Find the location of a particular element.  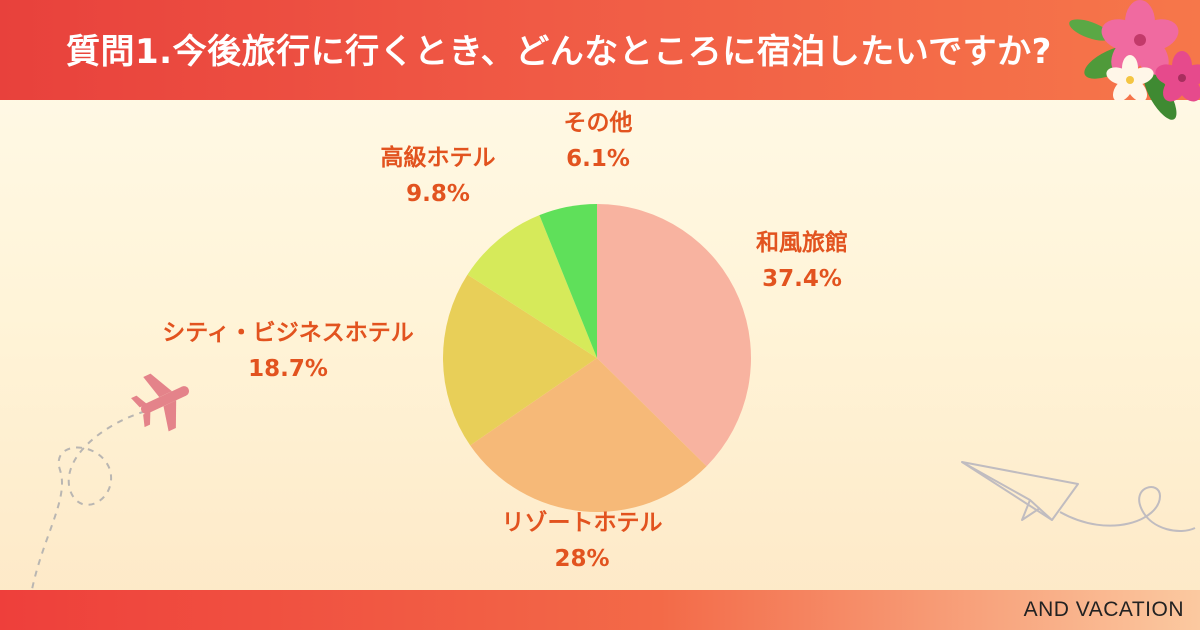

slice-label: シティ・ビジネスホテル is located at coordinates (288, 333).